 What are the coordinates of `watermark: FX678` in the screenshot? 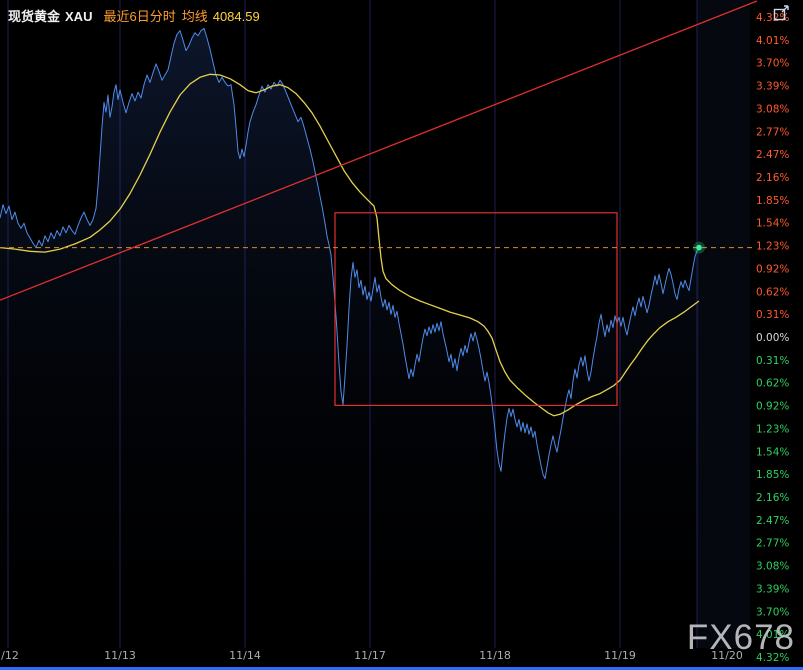 It's located at (740, 637).